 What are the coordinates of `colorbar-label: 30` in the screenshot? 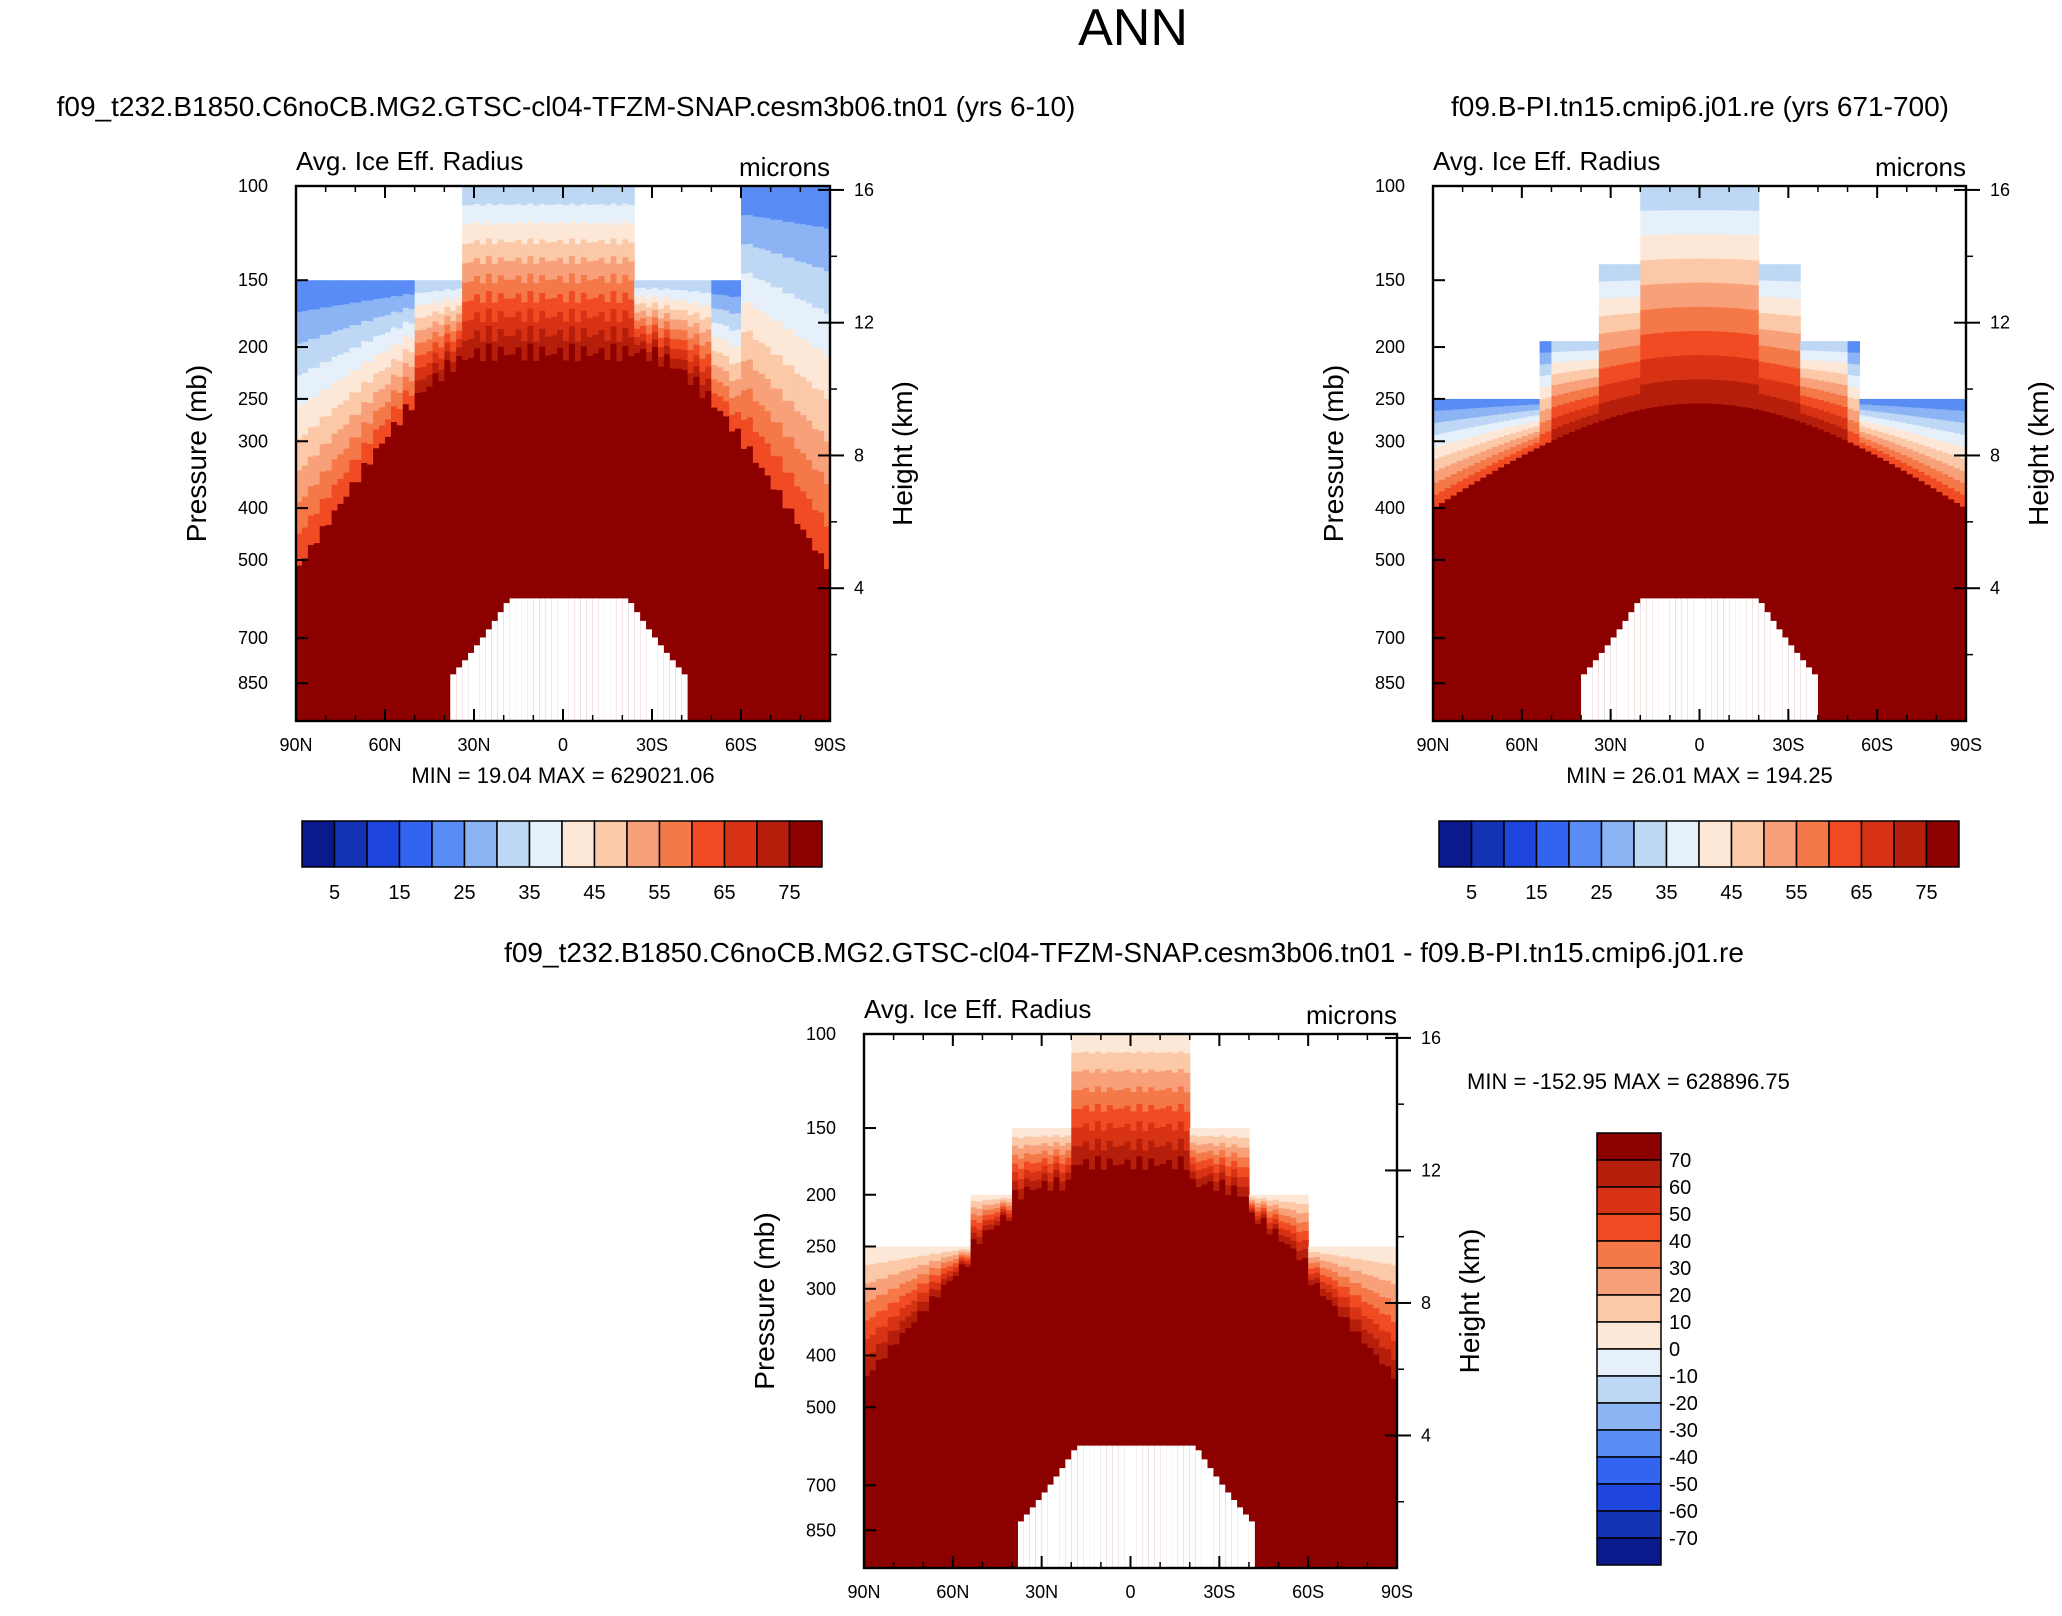 It's located at (1680, 1269).